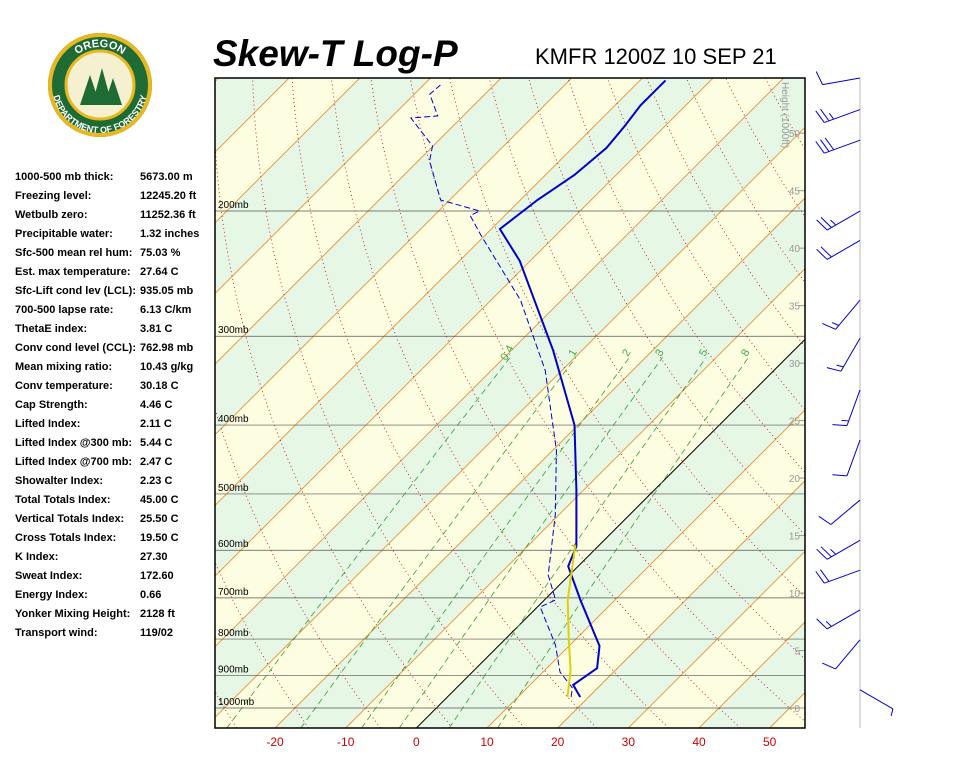 Image resolution: width=960 pixels, height=768 pixels. Describe the element at coordinates (69, 519) in the screenshot. I see `stat-label: Vertical Totals Index:` at that location.